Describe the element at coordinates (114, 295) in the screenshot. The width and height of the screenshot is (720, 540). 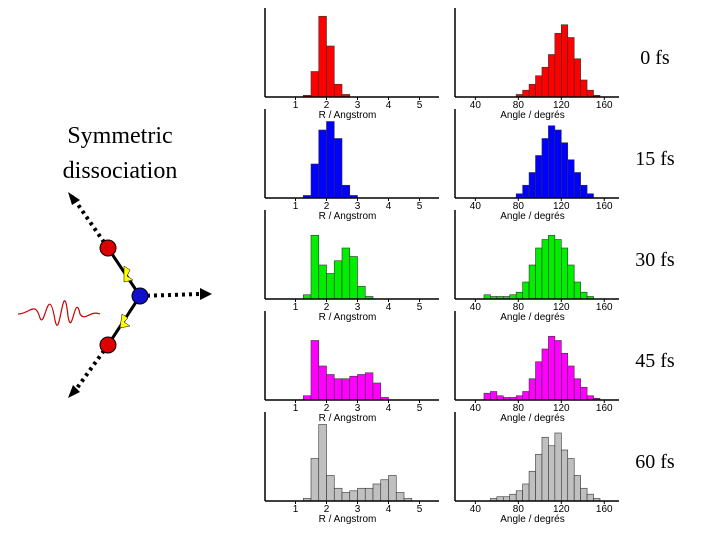
I see `molecule` at that location.